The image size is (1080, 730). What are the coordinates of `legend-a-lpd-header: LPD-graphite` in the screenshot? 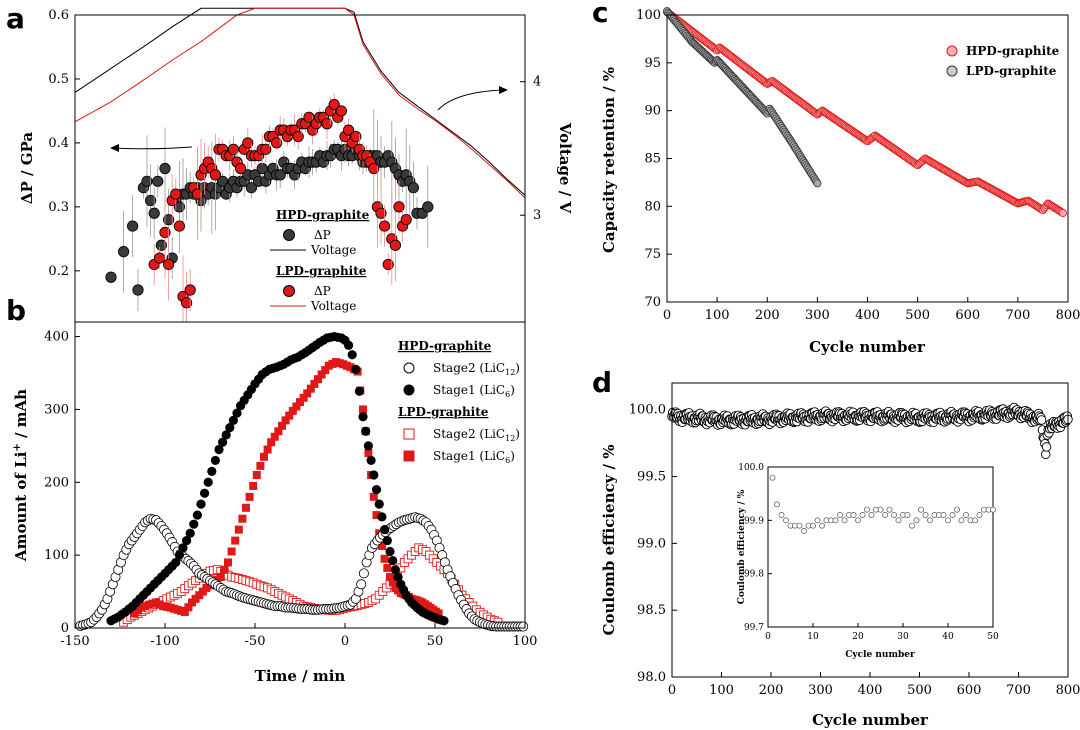 It's located at (321, 271).